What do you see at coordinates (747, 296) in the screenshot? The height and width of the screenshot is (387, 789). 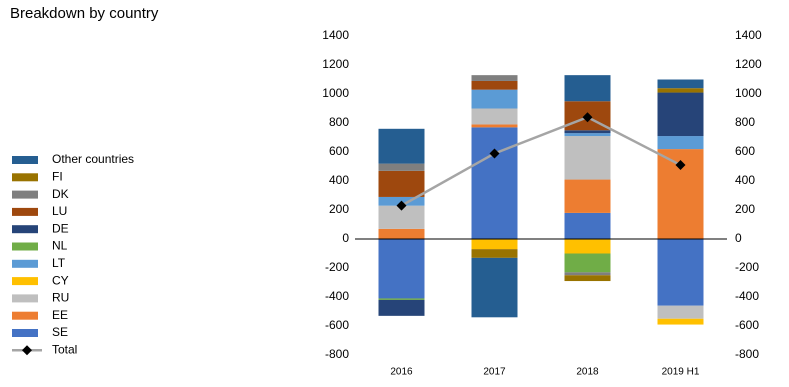 I see `y2-tick-label: -400` at bounding box center [747, 296].